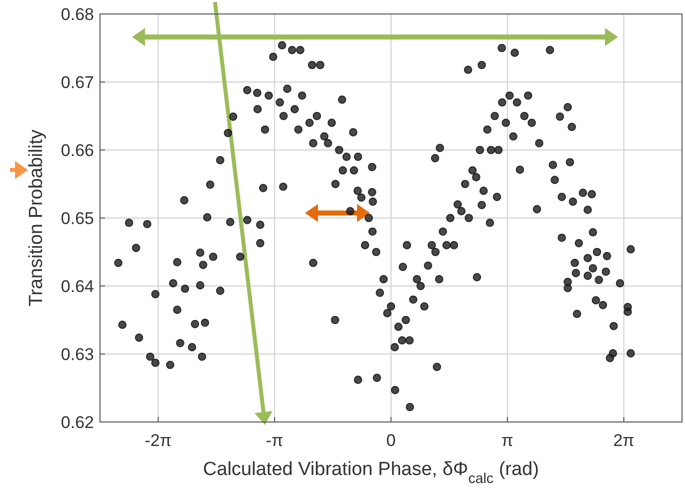 This screenshot has width=685, height=495. I want to click on x-tick-label: 2π, so click(623, 440).